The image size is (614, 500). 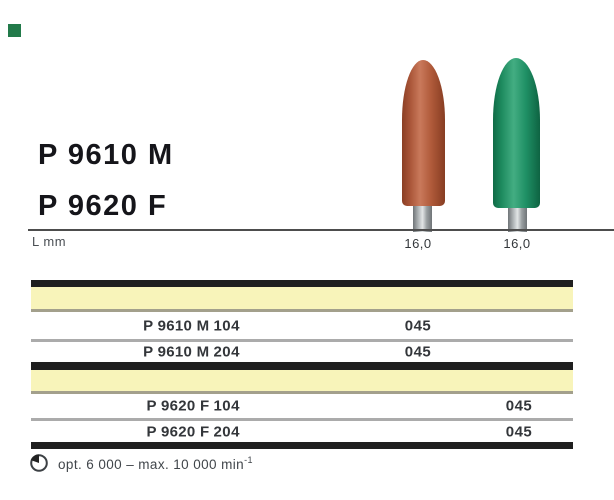 I want to click on product-code: P 9620 F 204, so click(x=135, y=431).